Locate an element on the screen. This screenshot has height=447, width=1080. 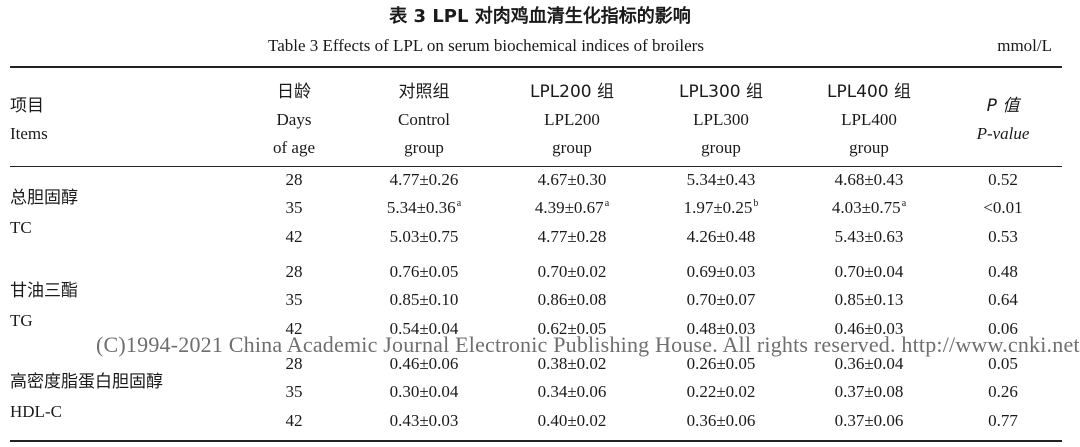
cell-value: 5.03±0.75 is located at coordinates (424, 236).